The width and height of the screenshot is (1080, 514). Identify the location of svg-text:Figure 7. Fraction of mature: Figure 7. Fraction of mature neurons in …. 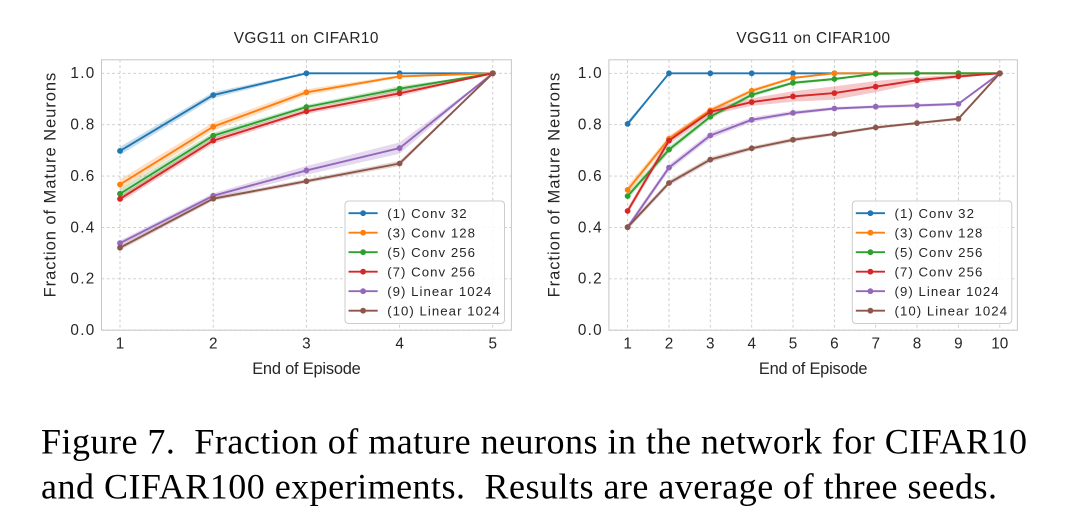
(534, 441).